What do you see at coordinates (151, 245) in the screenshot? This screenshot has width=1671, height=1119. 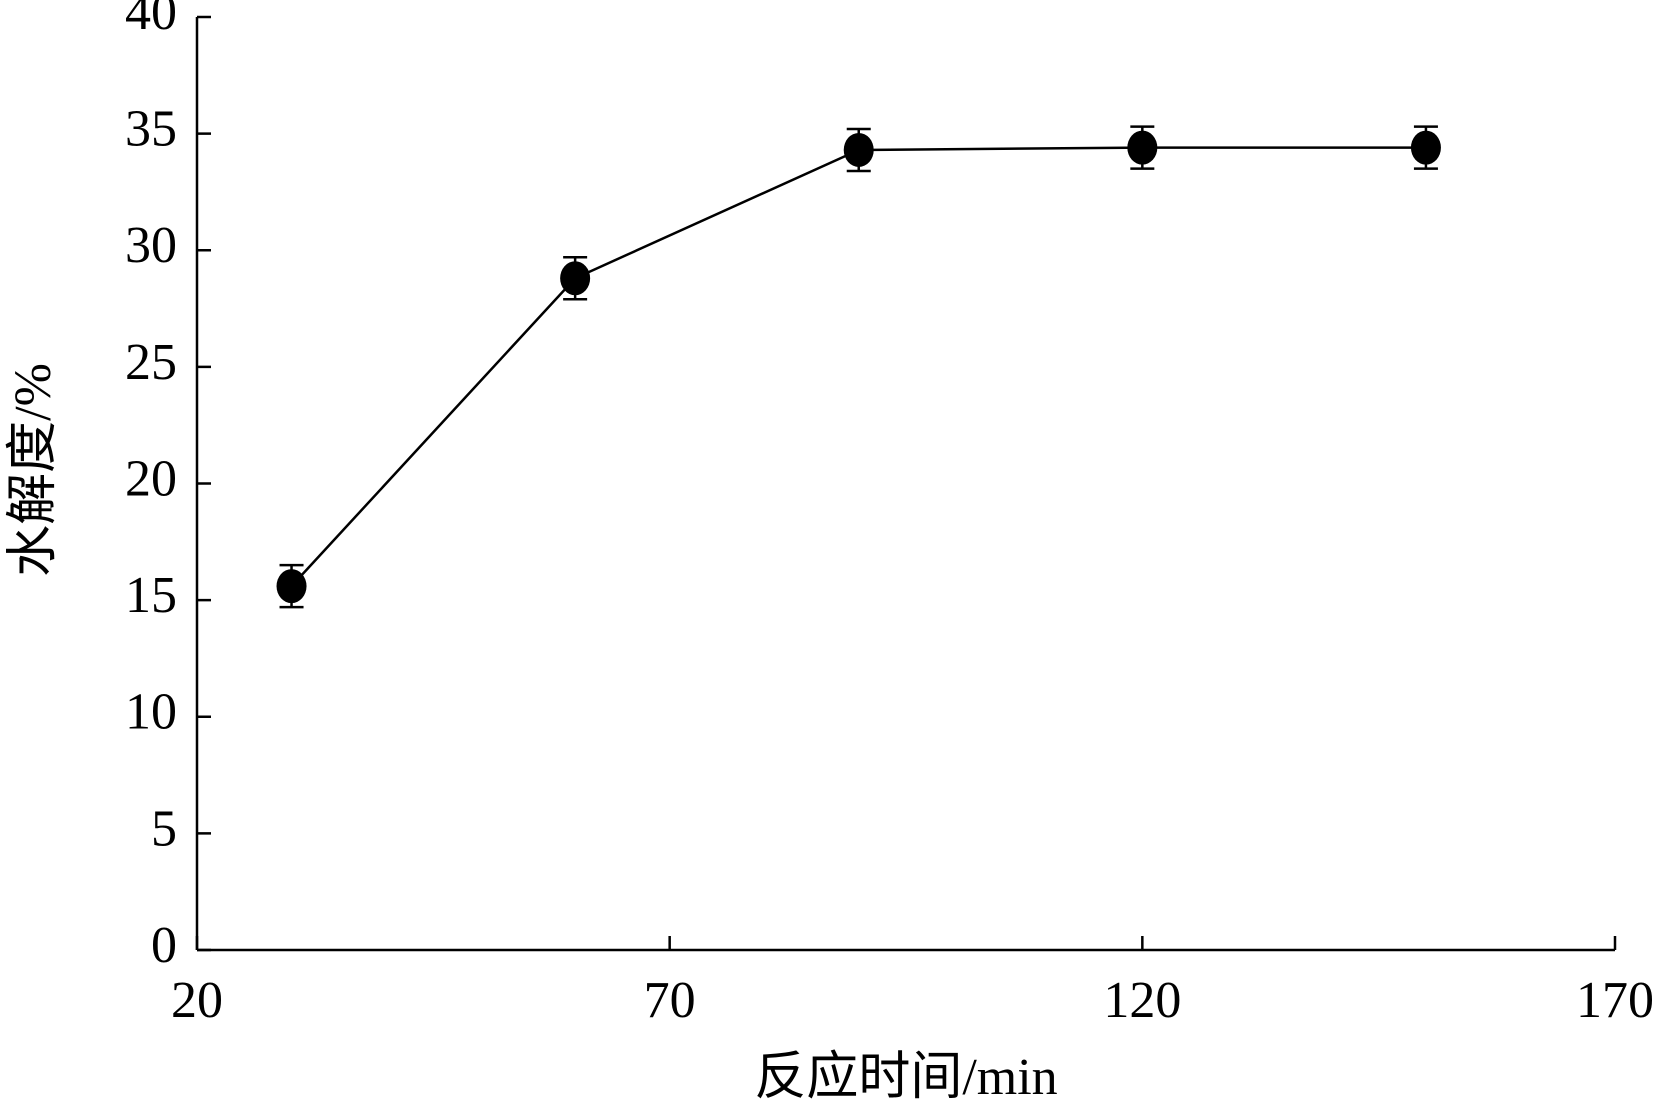 I see `y-tick-label: 30` at bounding box center [151, 245].